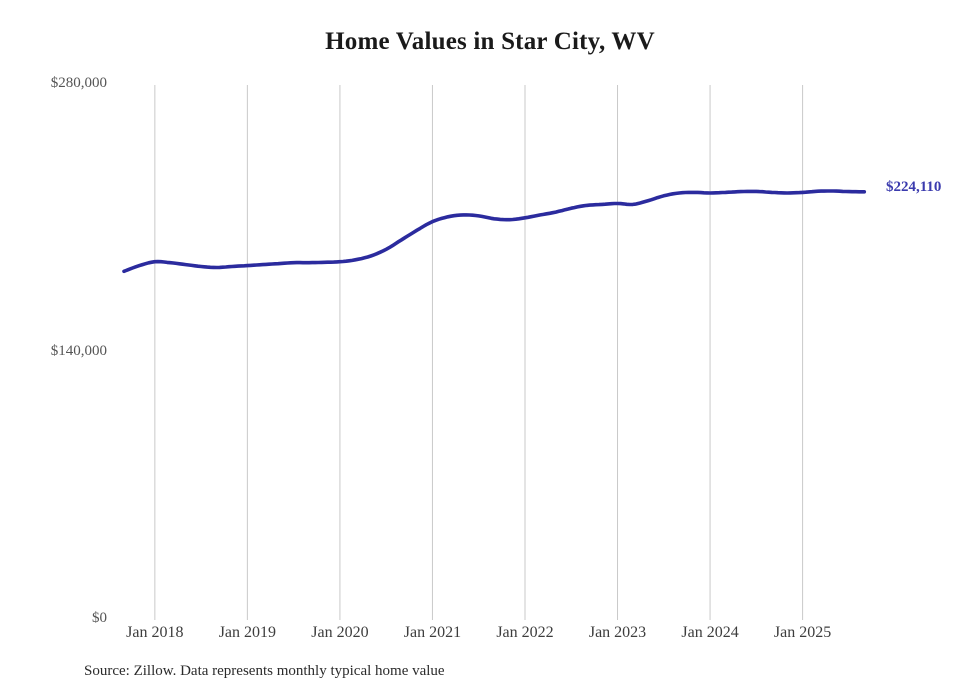 The height and width of the screenshot is (699, 980). I want to click on y-axis-tick-label: $280,000, so click(78, 83).